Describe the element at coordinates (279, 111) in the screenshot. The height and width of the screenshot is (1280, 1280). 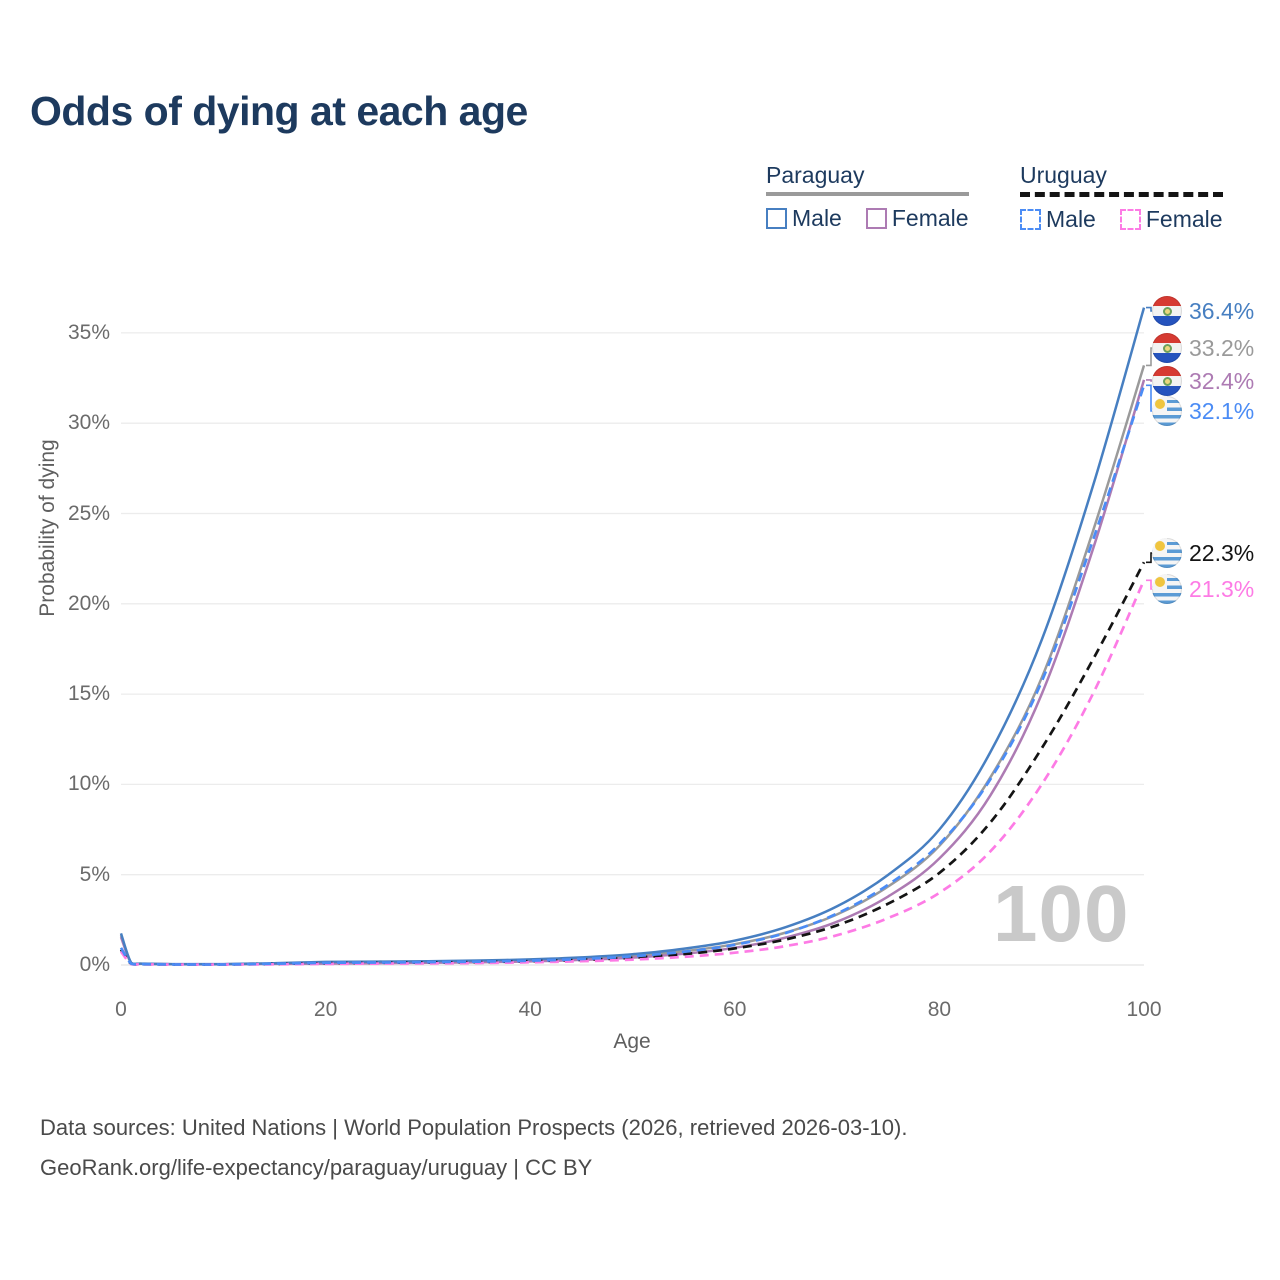
I see `page-title: Odds of dying at each age` at that location.